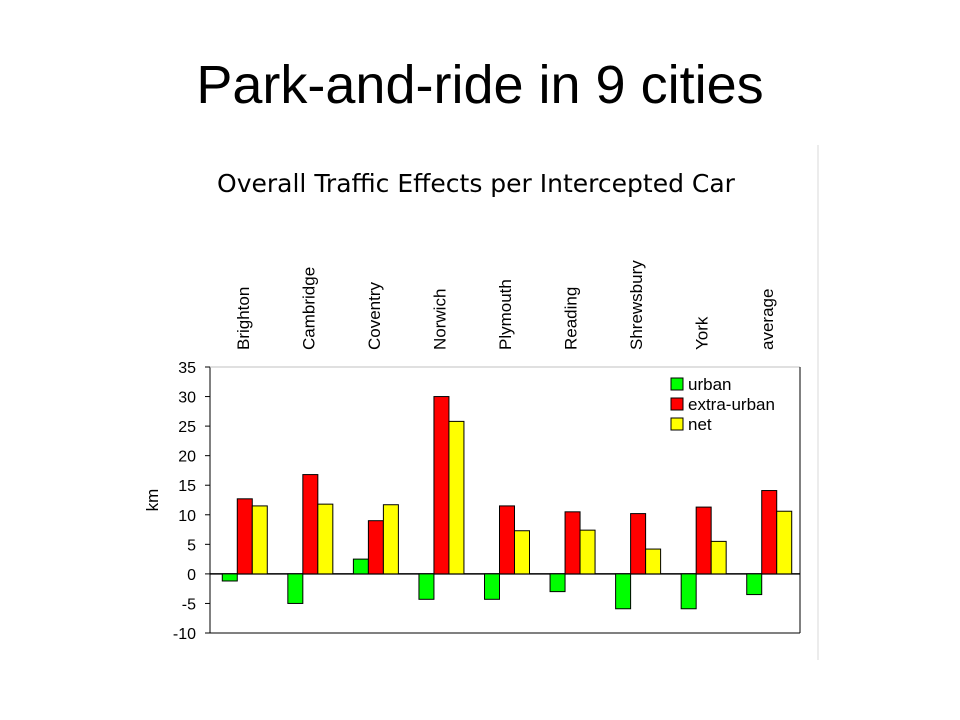 The image size is (960, 720). Describe the element at coordinates (244, 536) in the screenshot. I see `bar-extra-urban-brighton` at that location.